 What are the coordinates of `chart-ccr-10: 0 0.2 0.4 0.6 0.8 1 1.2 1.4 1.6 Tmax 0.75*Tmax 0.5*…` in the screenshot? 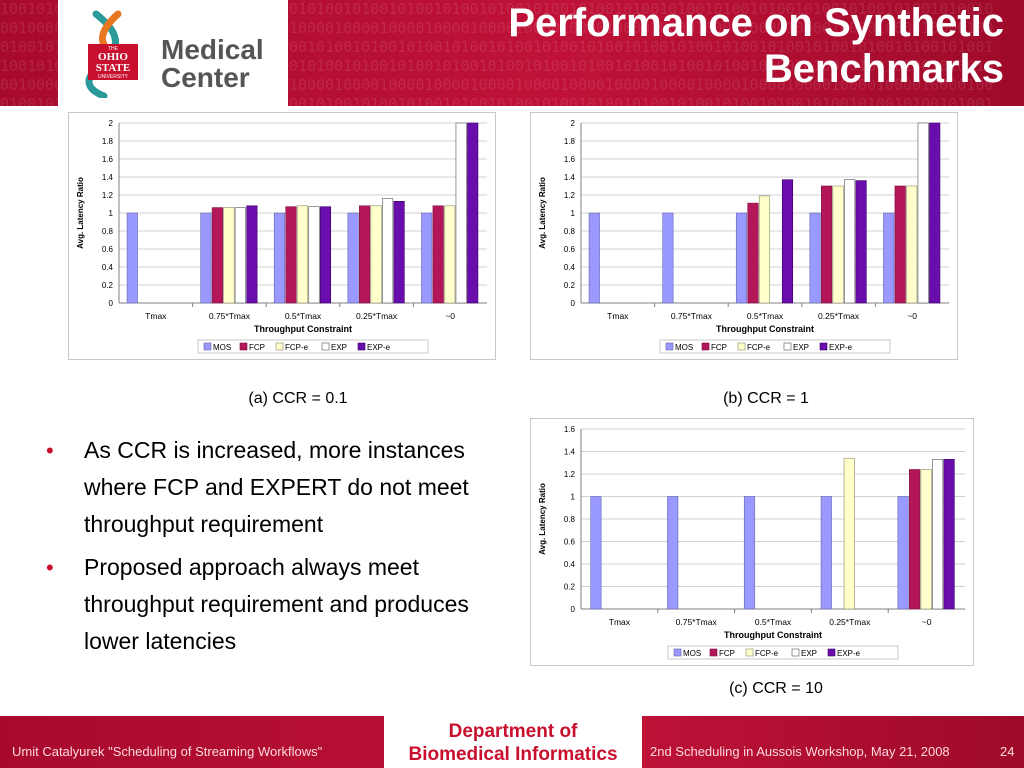 It's located at (752, 542).